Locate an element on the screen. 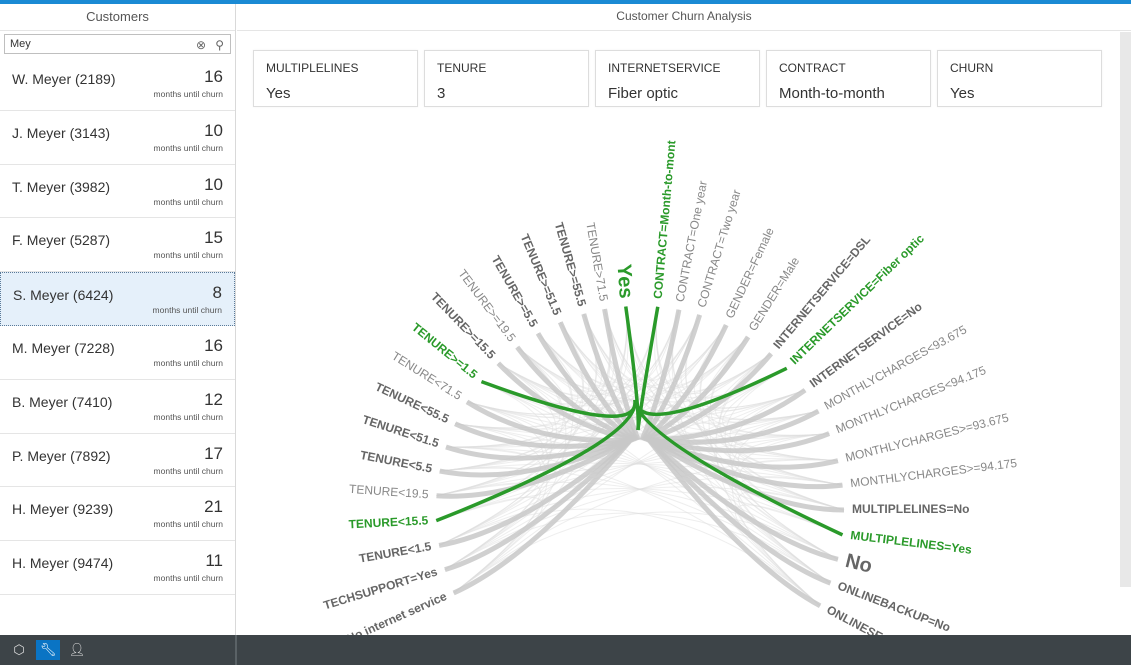  scrollbar is located at coordinates (1125, 309).